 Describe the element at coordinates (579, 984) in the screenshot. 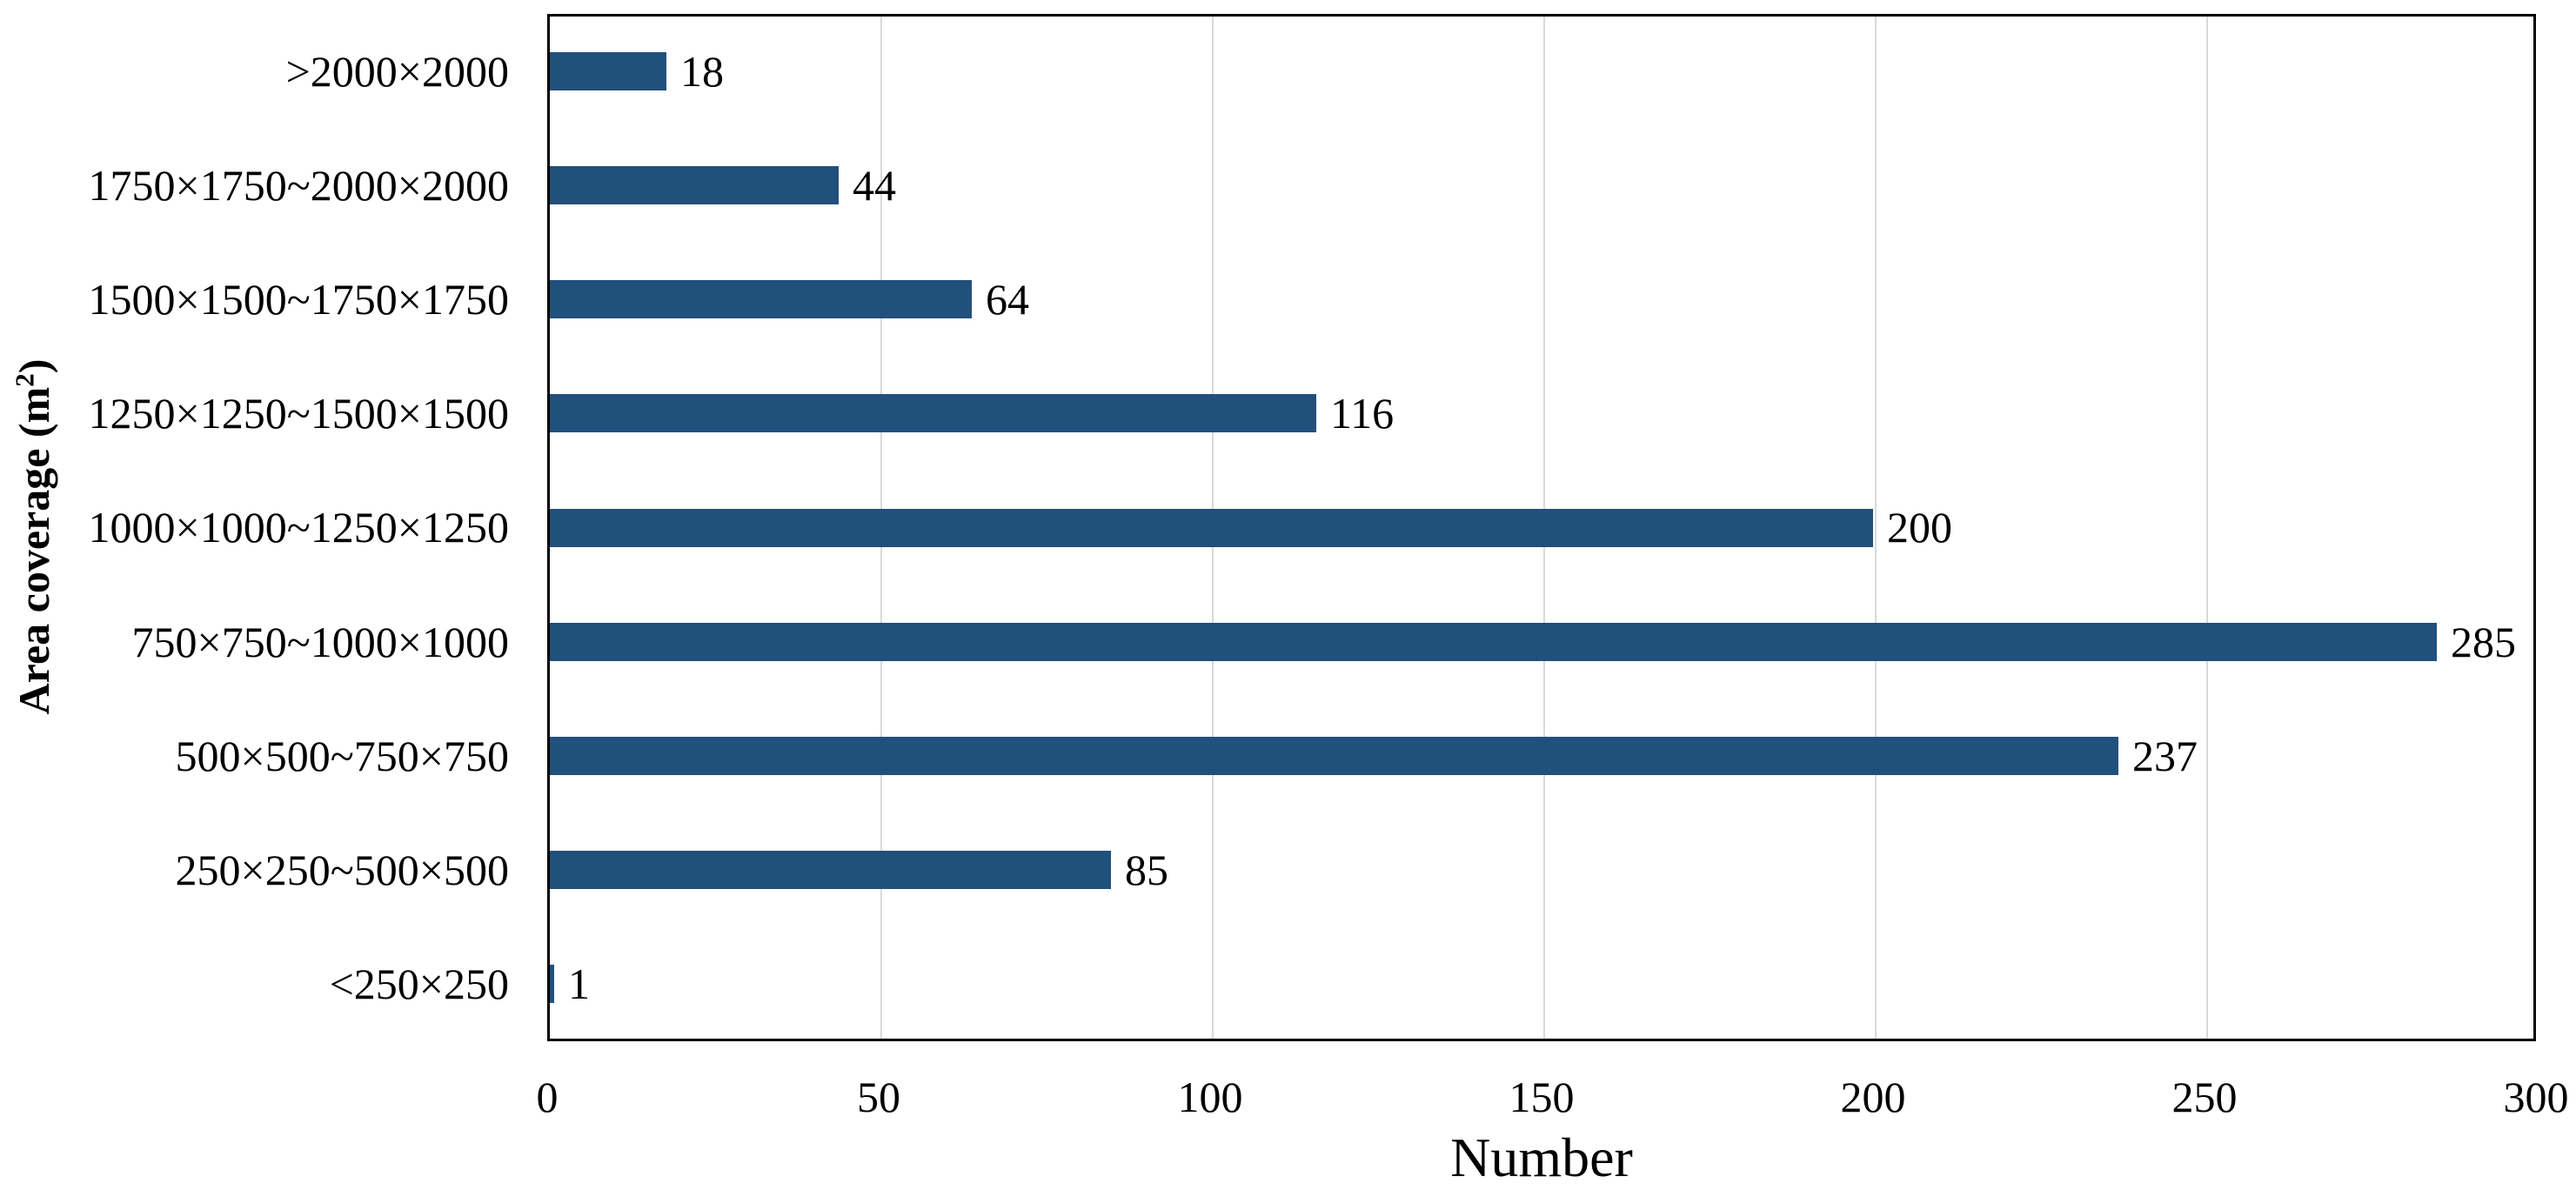

I see `data-label: 1` at that location.